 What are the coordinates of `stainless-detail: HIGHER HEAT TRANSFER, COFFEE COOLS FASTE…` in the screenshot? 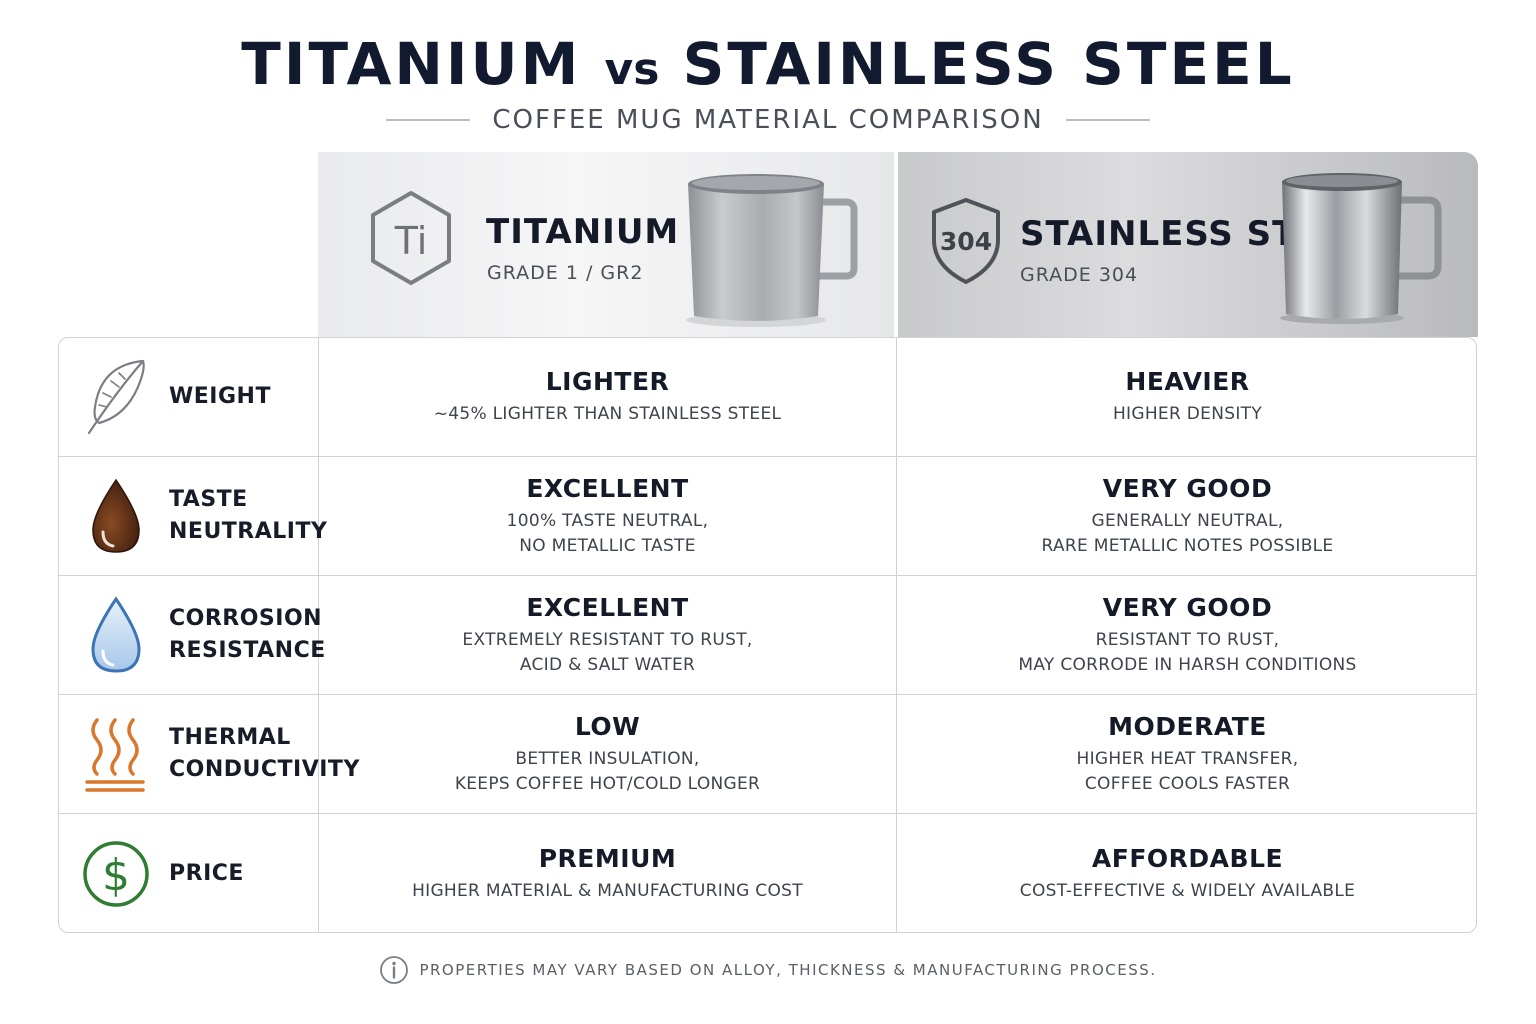 It's located at (1187, 771).